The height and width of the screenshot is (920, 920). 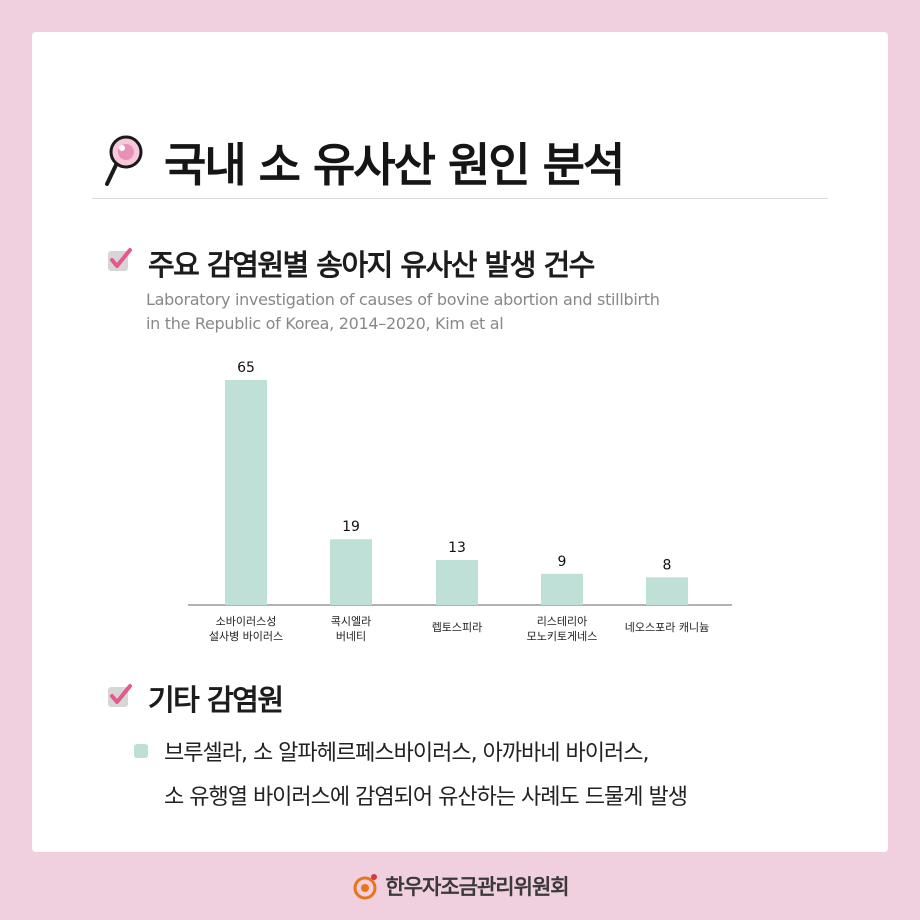 I want to click on bullet-marker, so click(x=141, y=751).